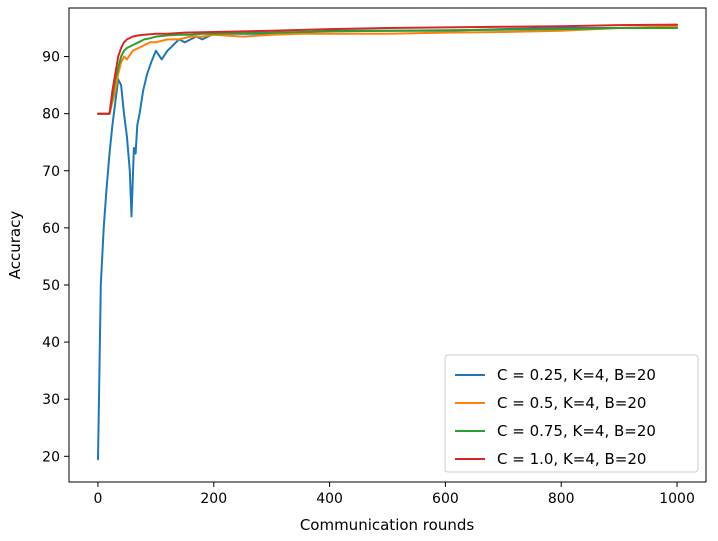 The image size is (718, 541). Describe the element at coordinates (55, 257) in the screenshot. I see `y-axis: 20 30 40 50 60 70 80 90` at that location.